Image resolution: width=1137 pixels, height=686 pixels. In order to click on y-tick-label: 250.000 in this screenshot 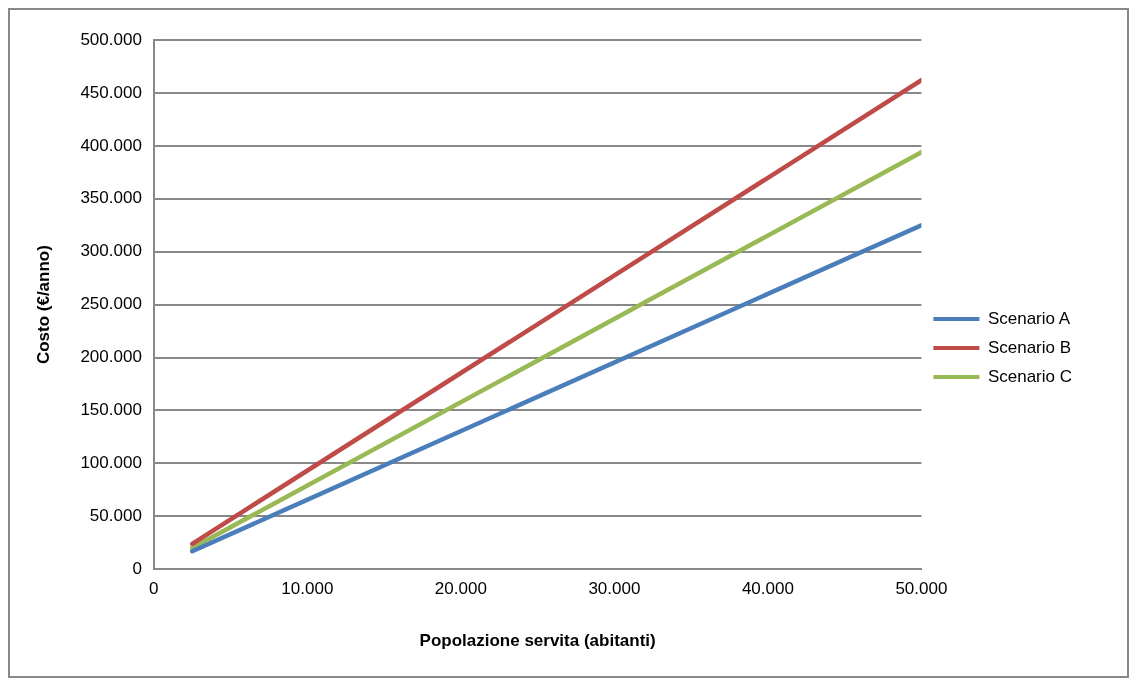, I will do `click(111, 304)`.